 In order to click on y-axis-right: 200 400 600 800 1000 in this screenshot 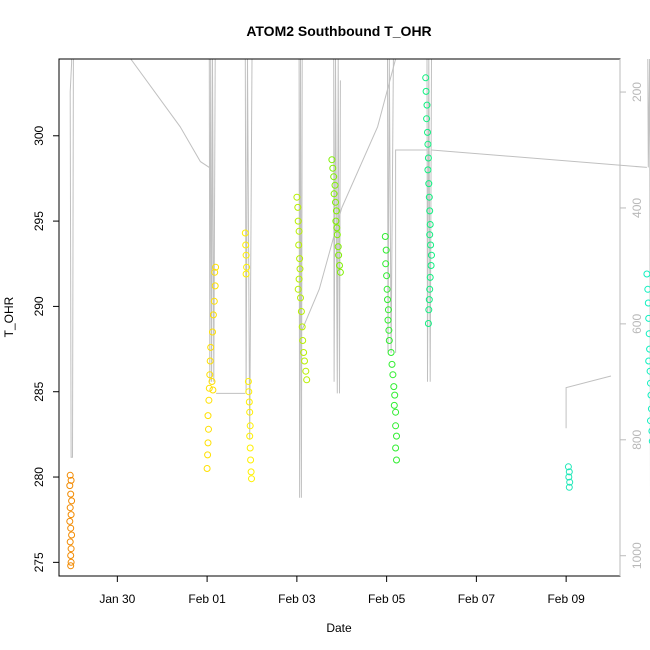, I will do `click(631, 317)`.